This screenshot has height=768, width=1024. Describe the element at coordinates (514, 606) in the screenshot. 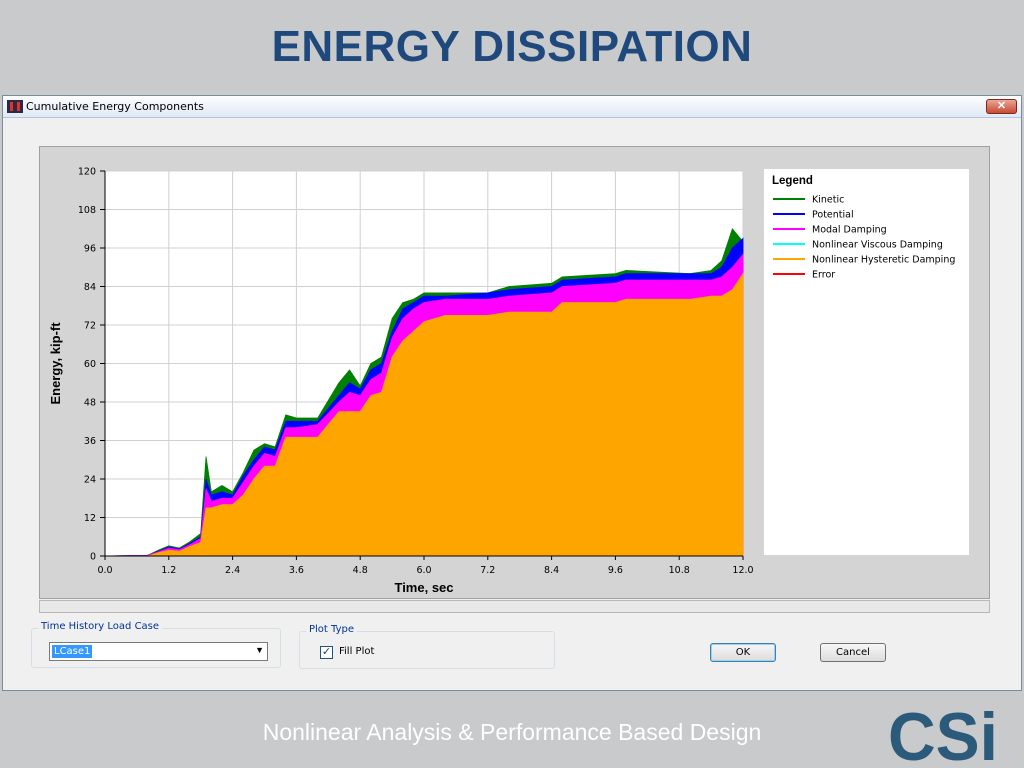

I see `horizontal-scrollbar` at that location.